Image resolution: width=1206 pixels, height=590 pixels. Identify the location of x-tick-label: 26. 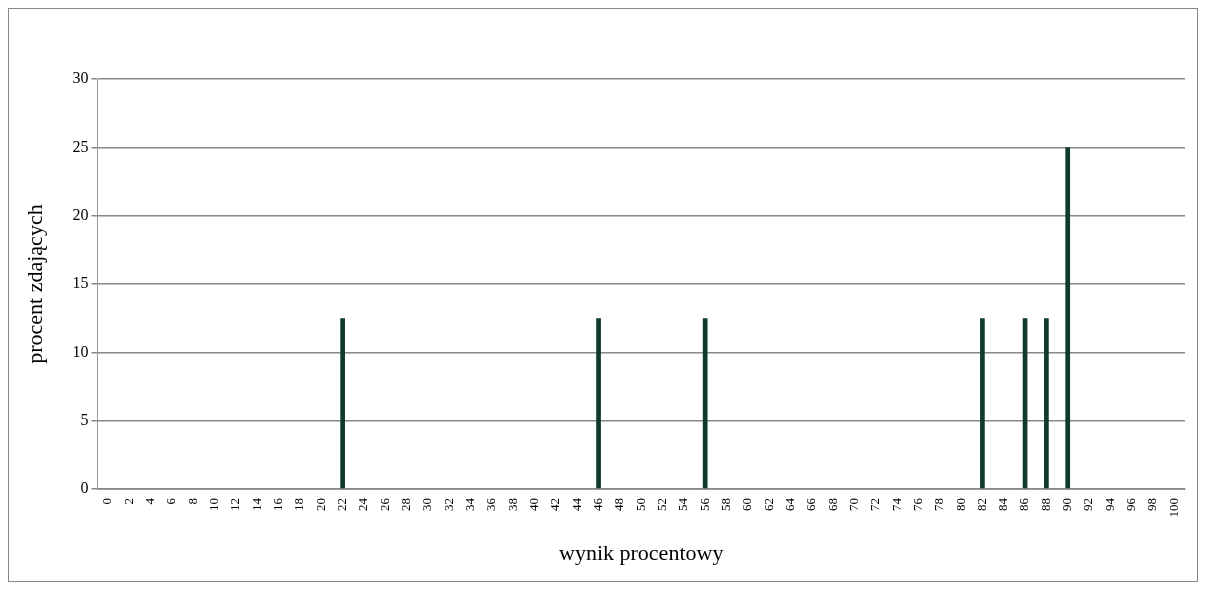
(384, 504).